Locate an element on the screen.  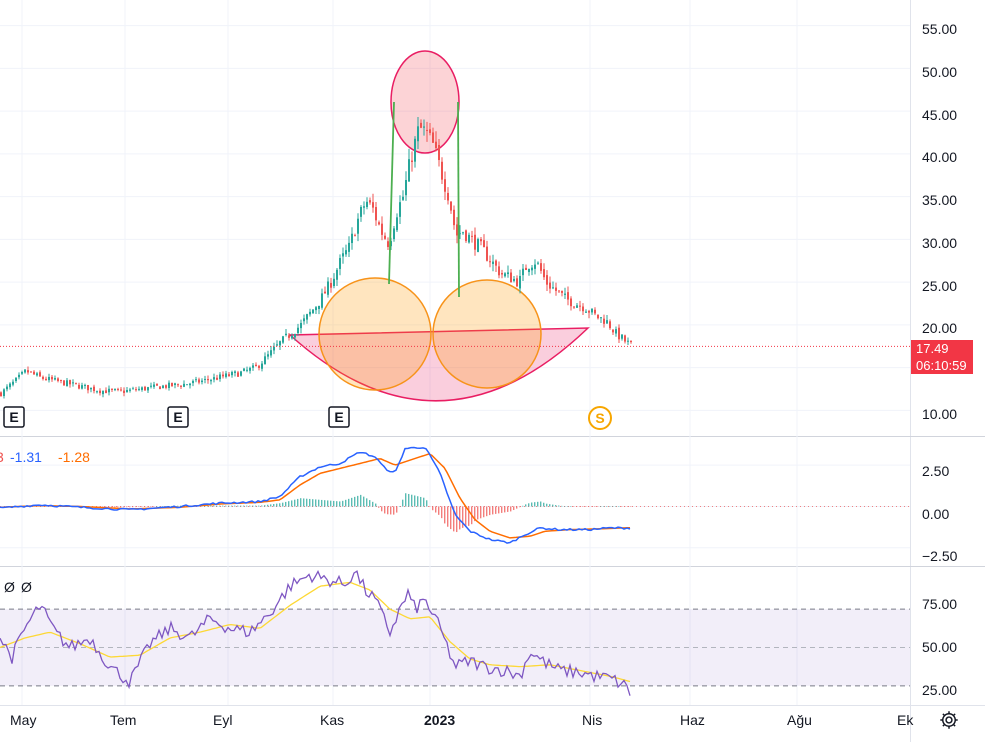
rsi-axis: 75.00 50.00 25.00 is located at coordinates (939, 647).